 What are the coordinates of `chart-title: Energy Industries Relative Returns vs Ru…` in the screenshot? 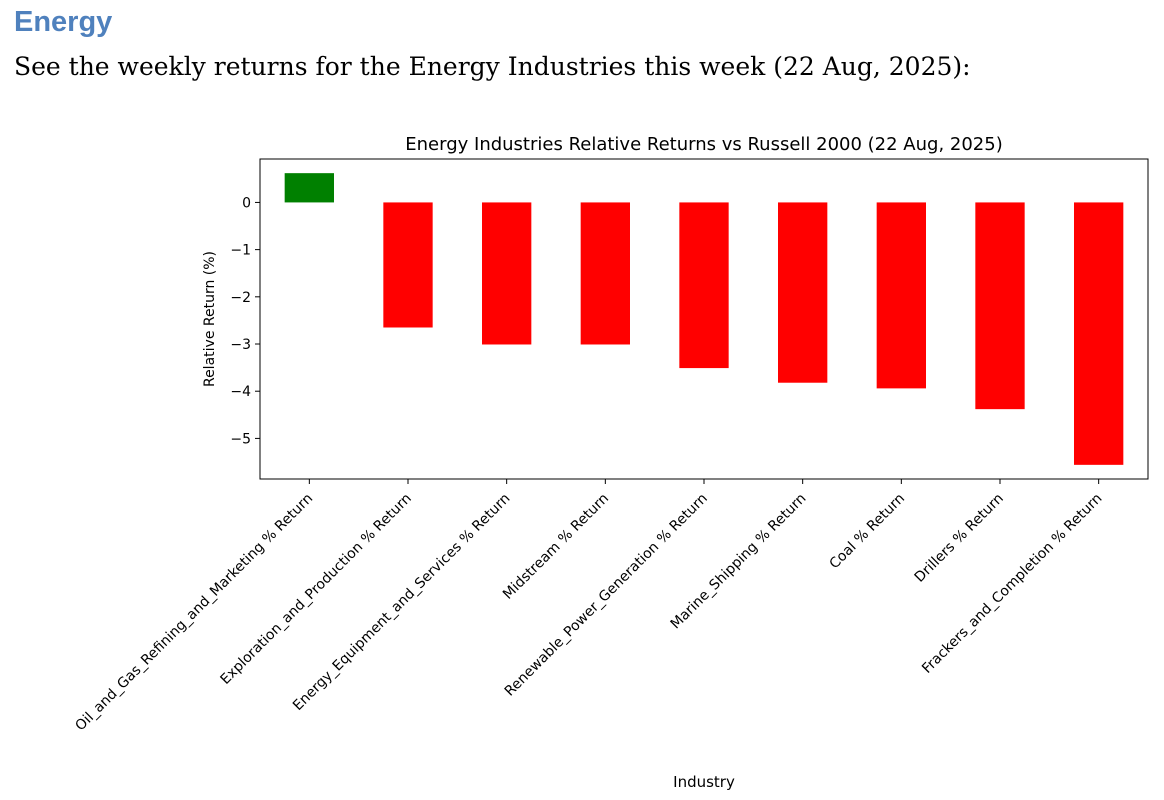 It's located at (703, 144).